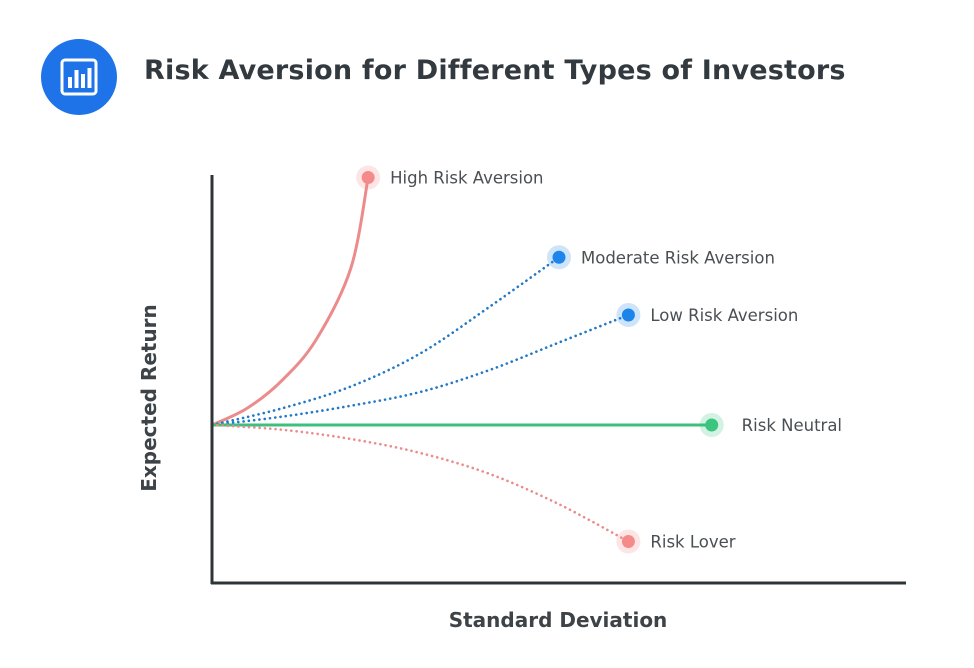 The image size is (974, 668). I want to click on series-label-low-risk-aversion: Low Risk Aversion, so click(724, 315).